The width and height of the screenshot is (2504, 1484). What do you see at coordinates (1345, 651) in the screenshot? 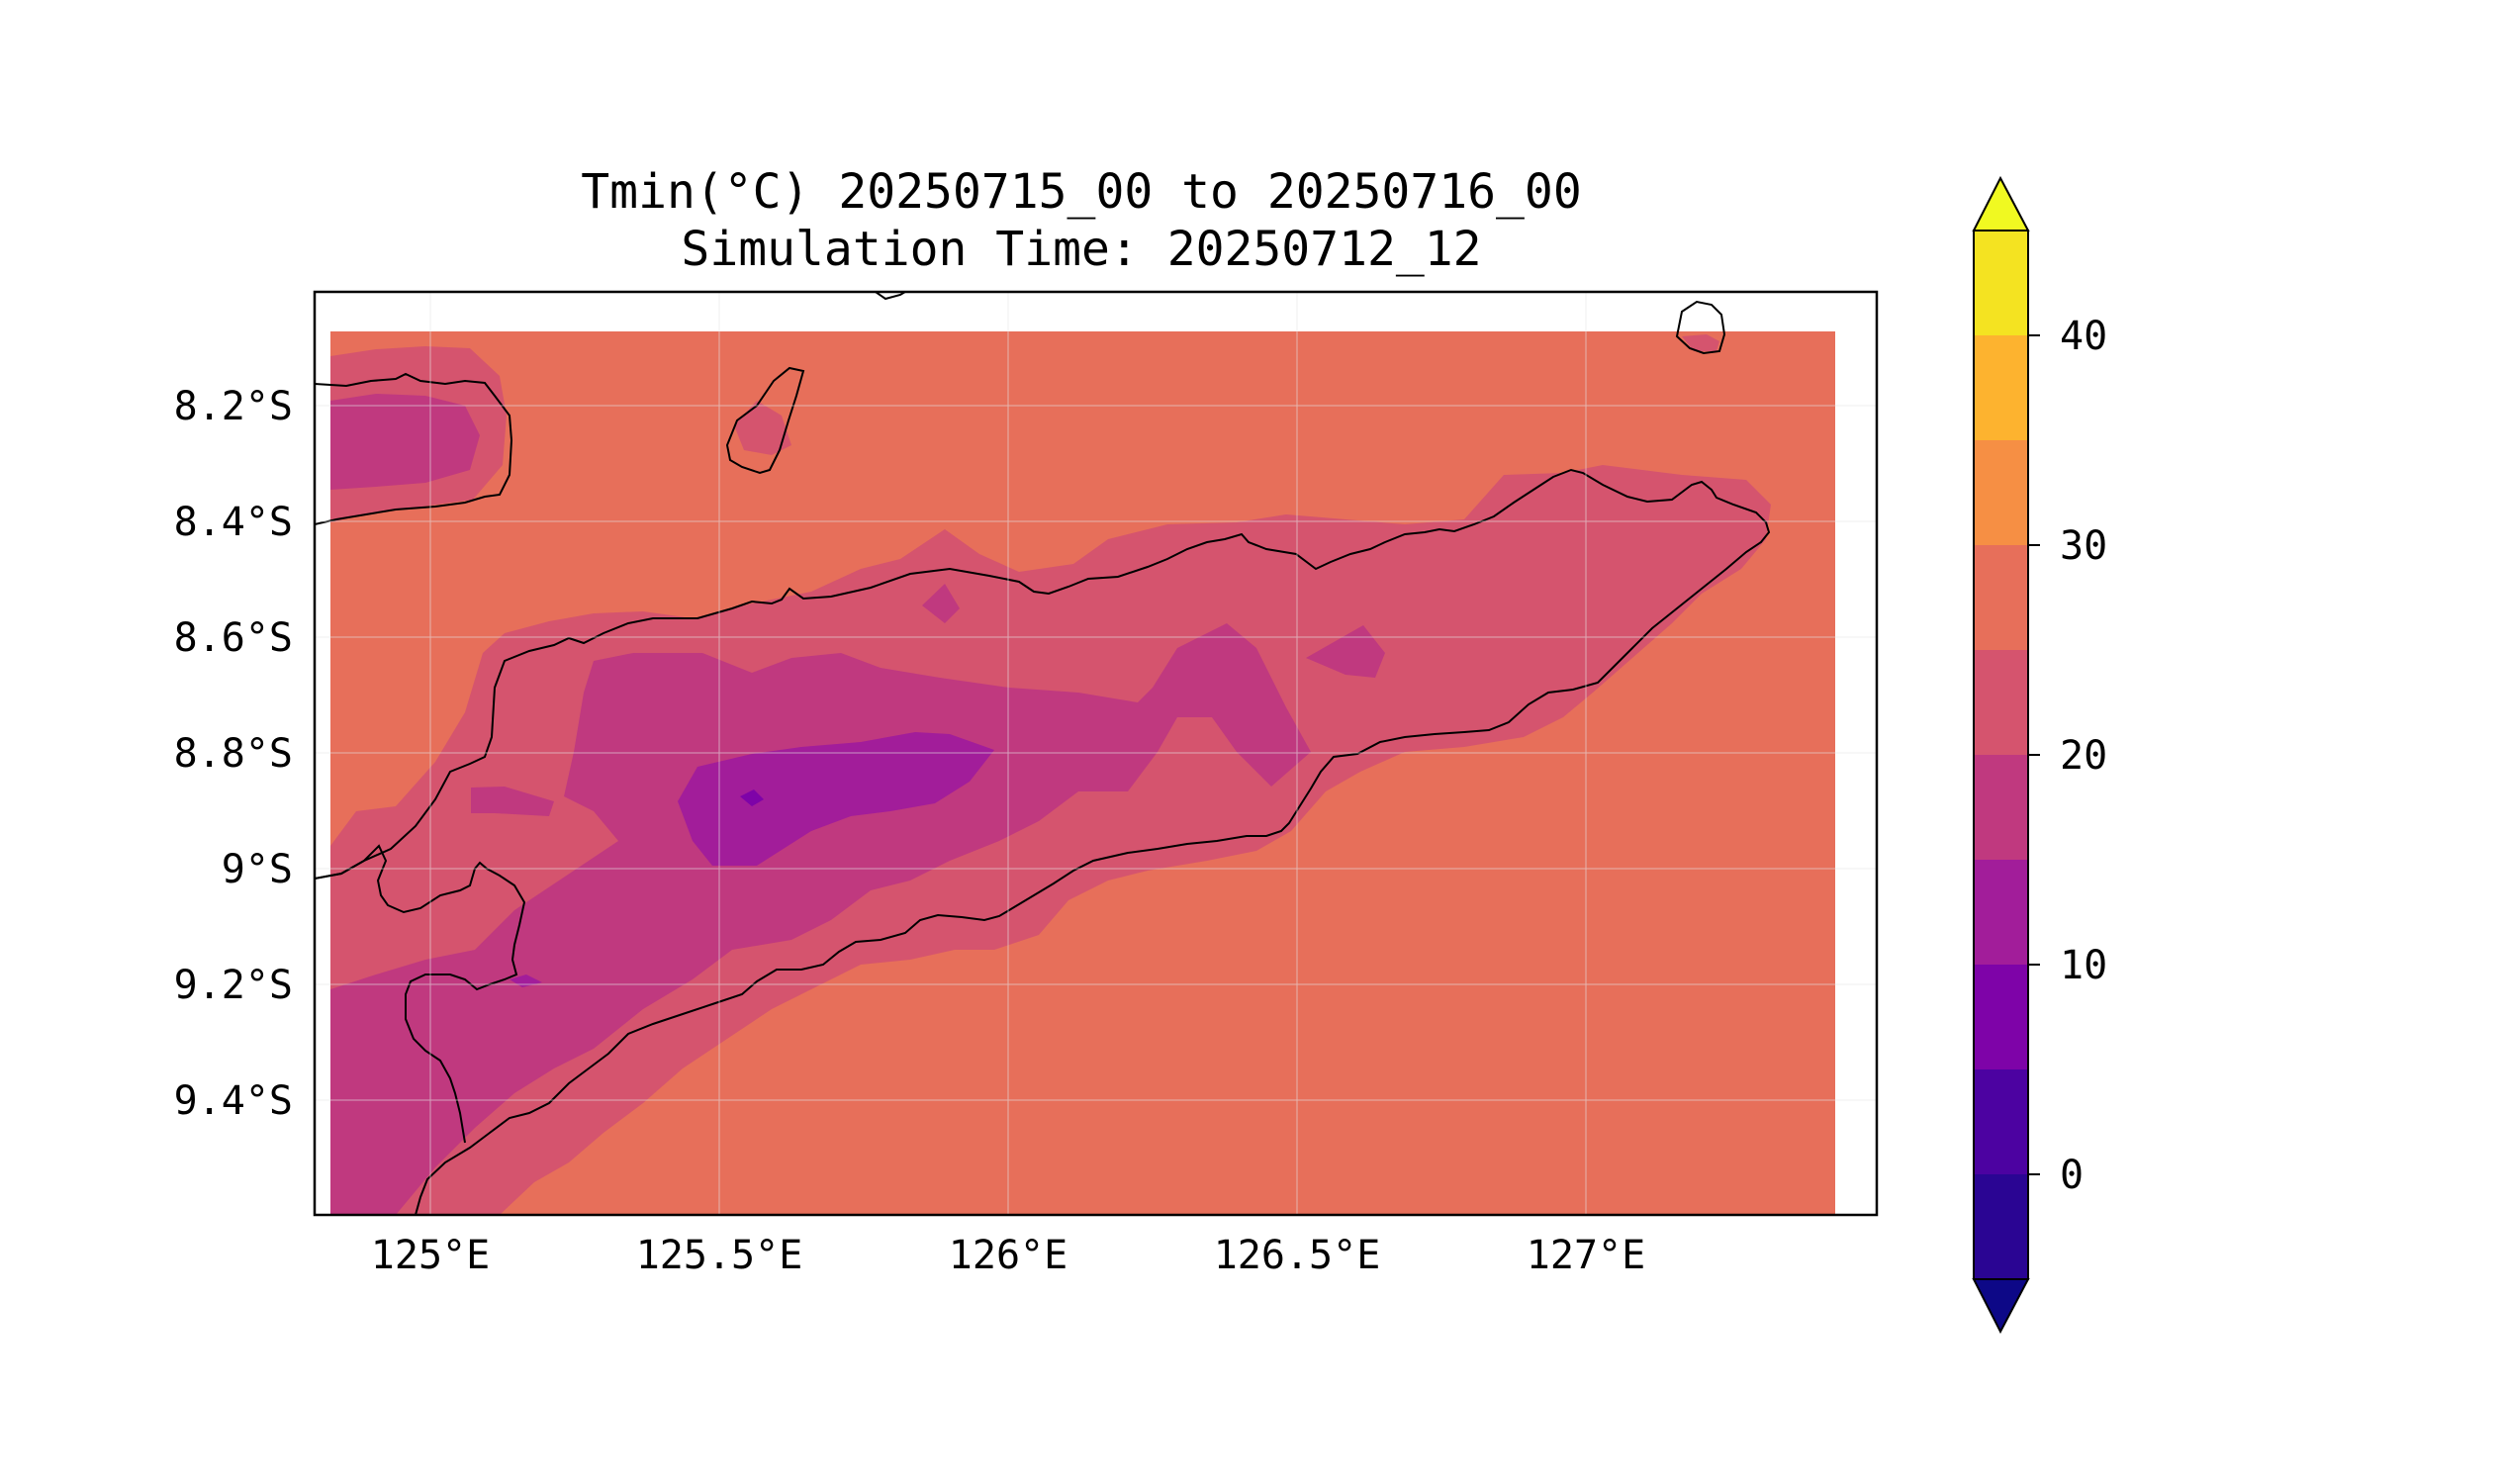
I see `temperature-field-15-20-patch-east` at bounding box center [1345, 651].